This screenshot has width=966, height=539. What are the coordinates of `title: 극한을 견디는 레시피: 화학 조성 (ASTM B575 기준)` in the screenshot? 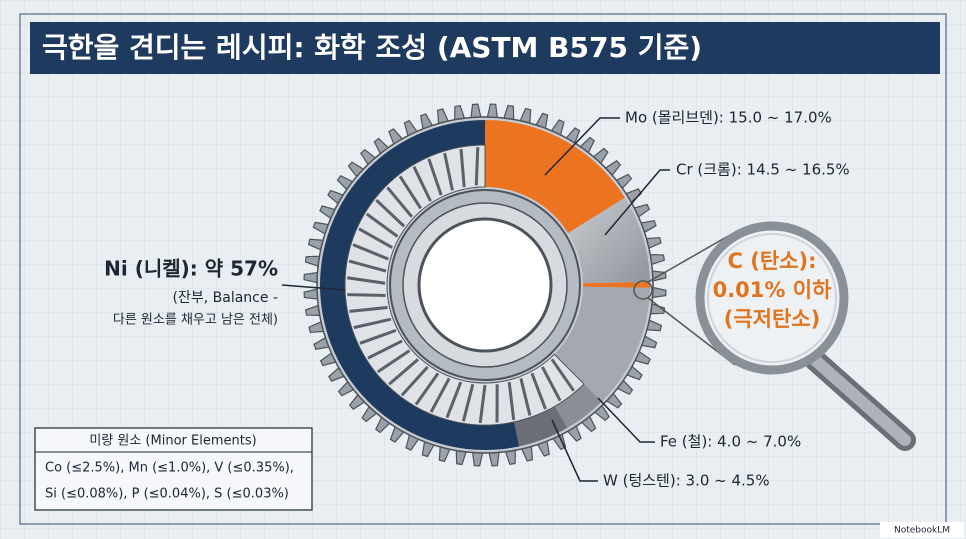 It's located at (372, 47).